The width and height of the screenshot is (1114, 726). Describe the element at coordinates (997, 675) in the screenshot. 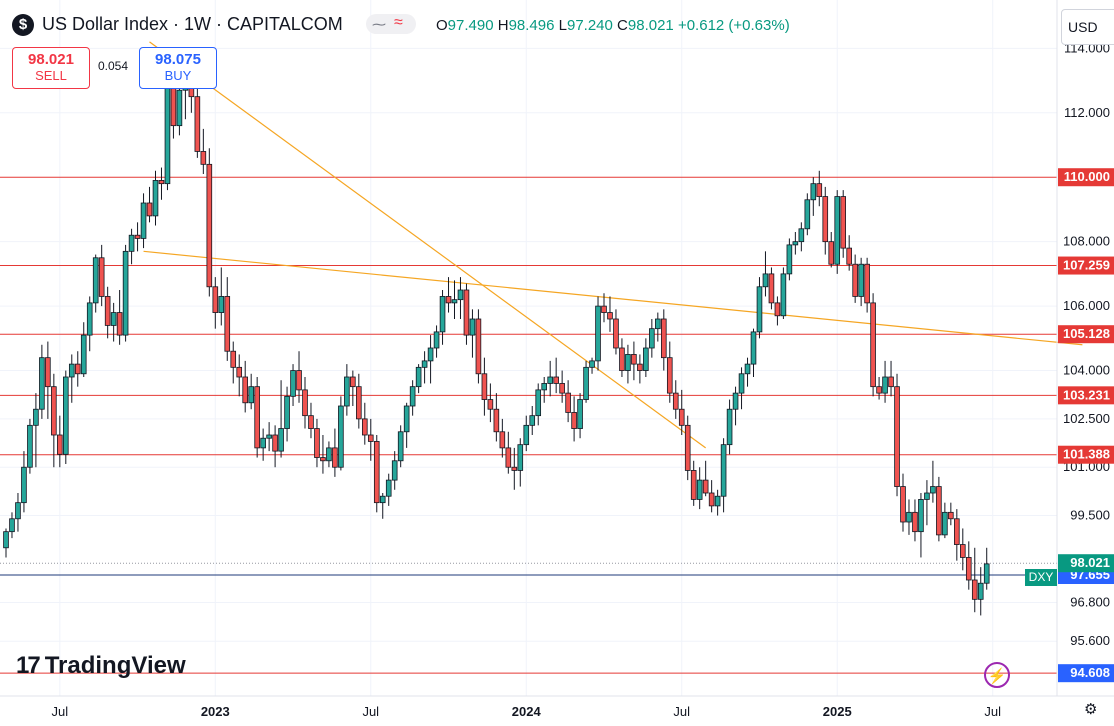

I see `bolt-icon: ⚡` at that location.